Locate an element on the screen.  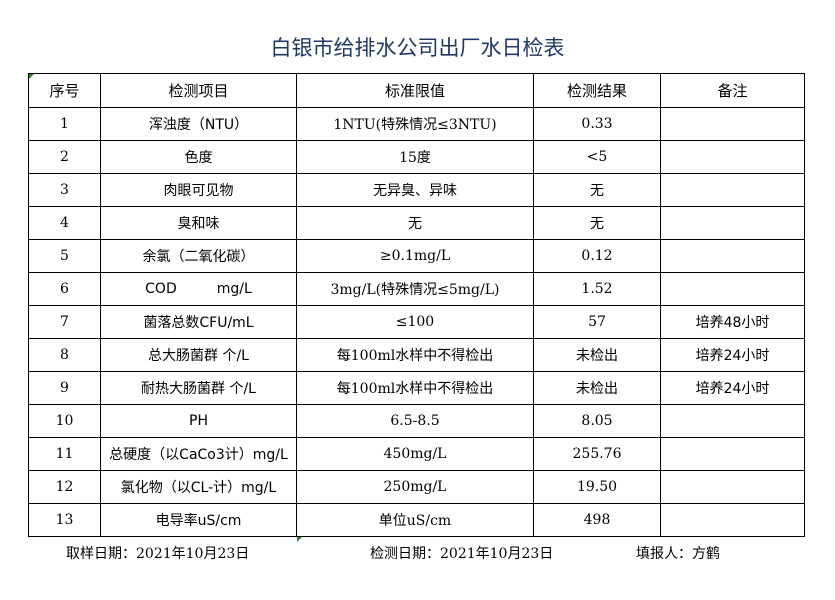
table-cell: 总大肠菌群 个/L is located at coordinates (198, 355).